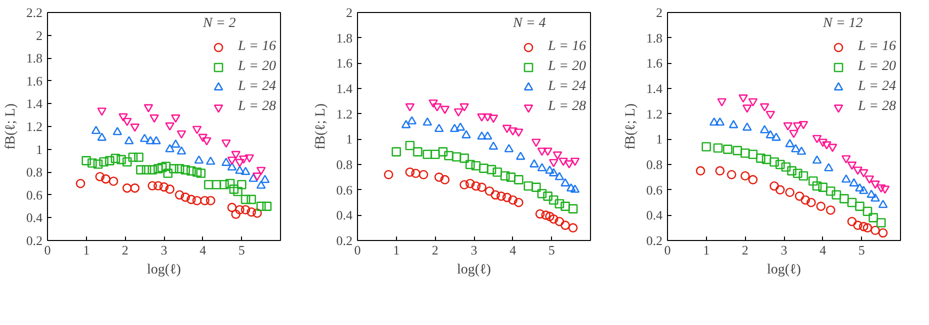 This screenshot has width=929, height=325. I want to click on legend-label: L = 28, so click(567, 107).